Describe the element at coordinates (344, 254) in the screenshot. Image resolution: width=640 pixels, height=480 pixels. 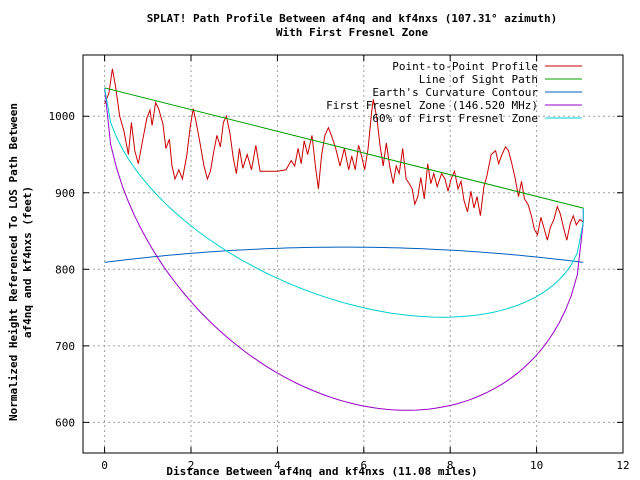
I see `series-line-earth-s-curvature-contour` at that location.